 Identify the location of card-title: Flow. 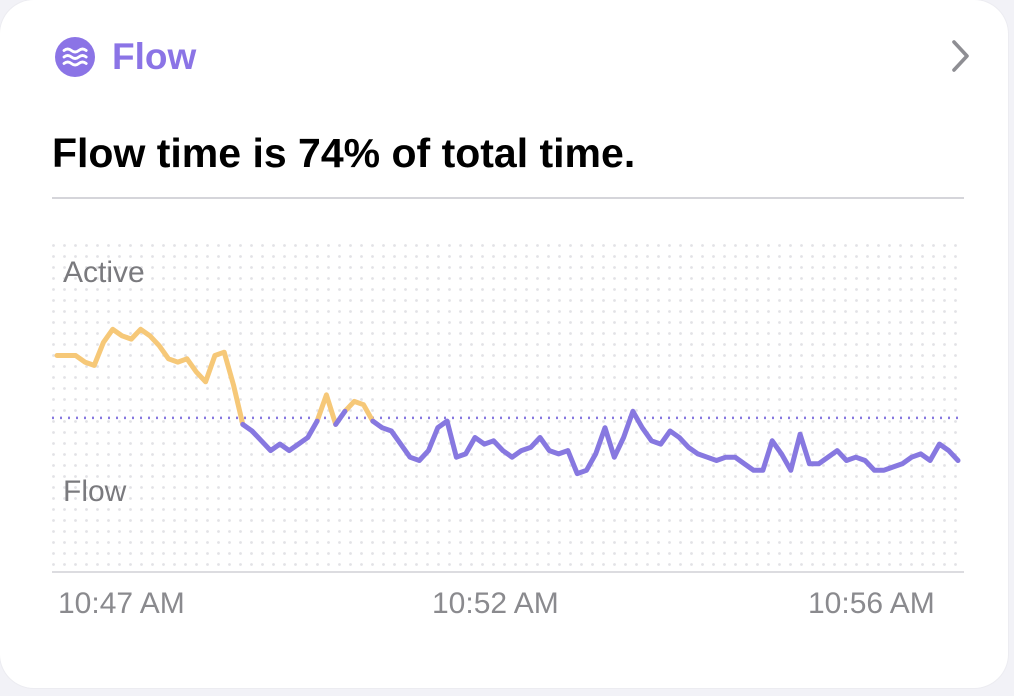
(154, 56).